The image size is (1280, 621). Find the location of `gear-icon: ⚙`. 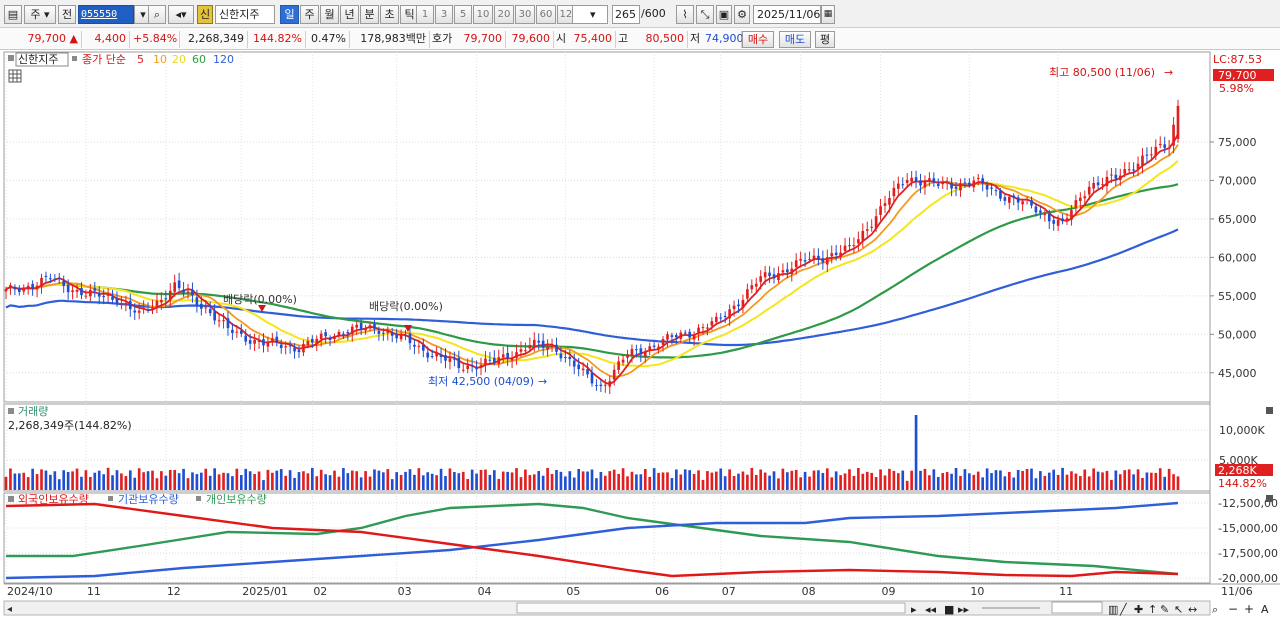

gear-icon: ⚙ is located at coordinates (742, 14).